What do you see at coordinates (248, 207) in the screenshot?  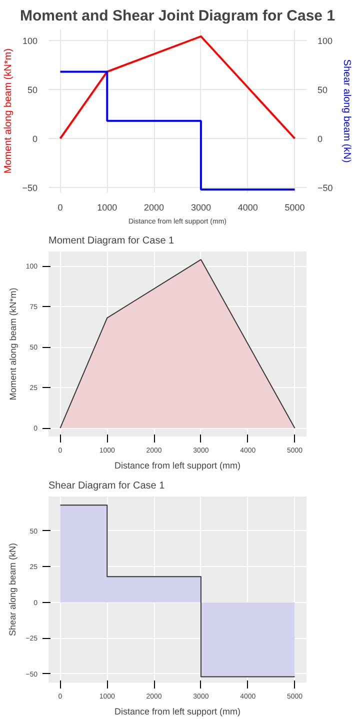 I see `x-tick-label: 4000` at bounding box center [248, 207].